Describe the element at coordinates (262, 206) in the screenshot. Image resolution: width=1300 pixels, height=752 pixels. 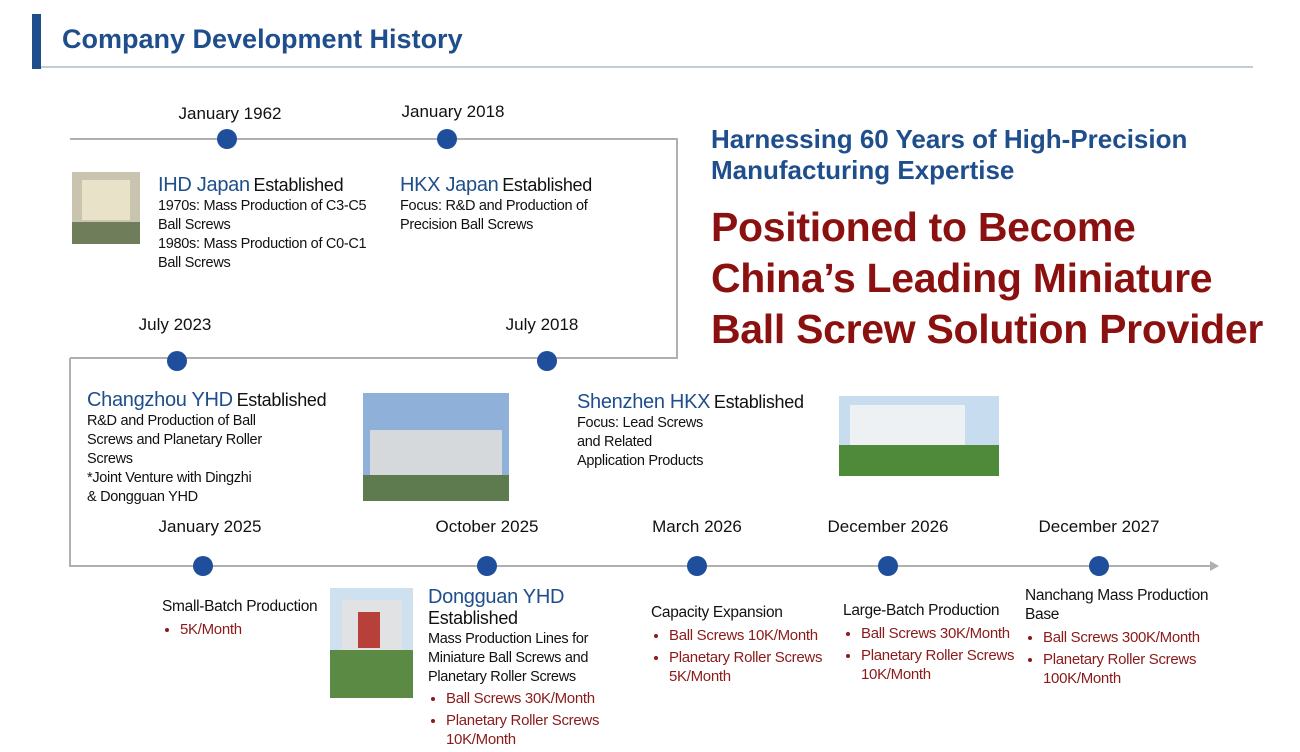
I see `description-line: 1970s: Mass Production of C3-C5` at that location.